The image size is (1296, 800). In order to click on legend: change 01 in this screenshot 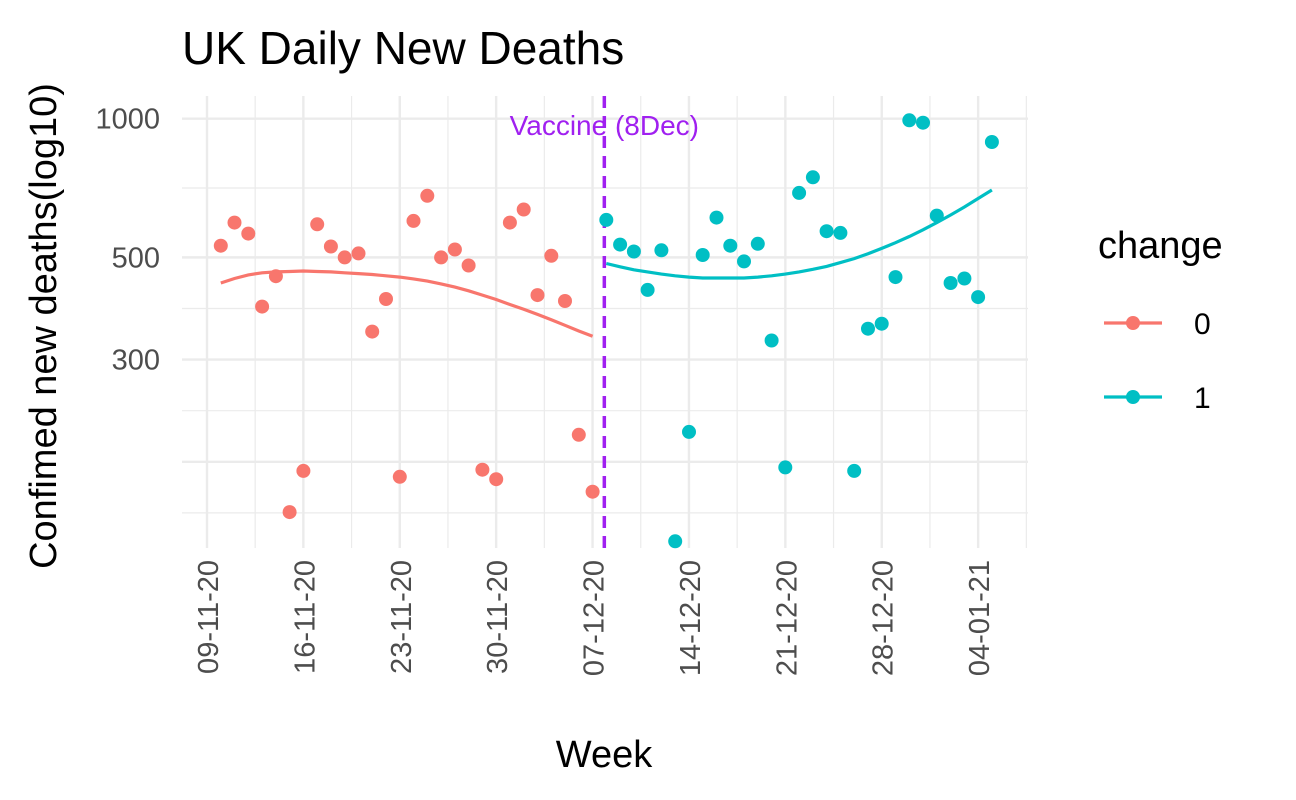, I will do `click(1160, 320)`.